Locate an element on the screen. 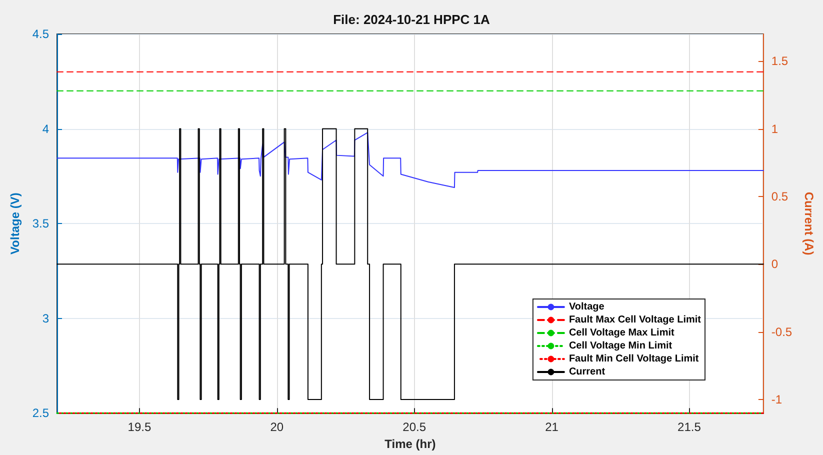 Image resolution: width=823 pixels, height=455 pixels. legend-label: Fault Max Cell Voltage Limit is located at coordinates (635, 320).